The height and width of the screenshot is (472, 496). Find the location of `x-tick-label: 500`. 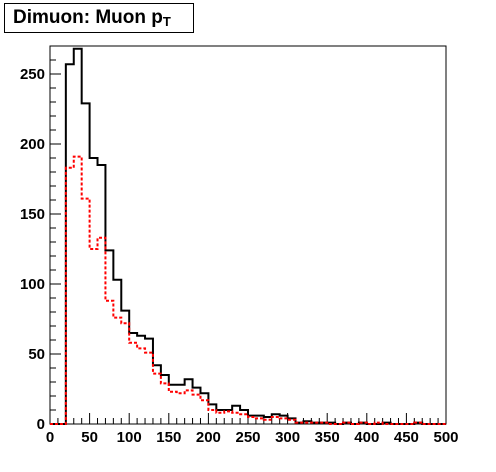

x-tick-label: 500 is located at coordinates (445, 437).